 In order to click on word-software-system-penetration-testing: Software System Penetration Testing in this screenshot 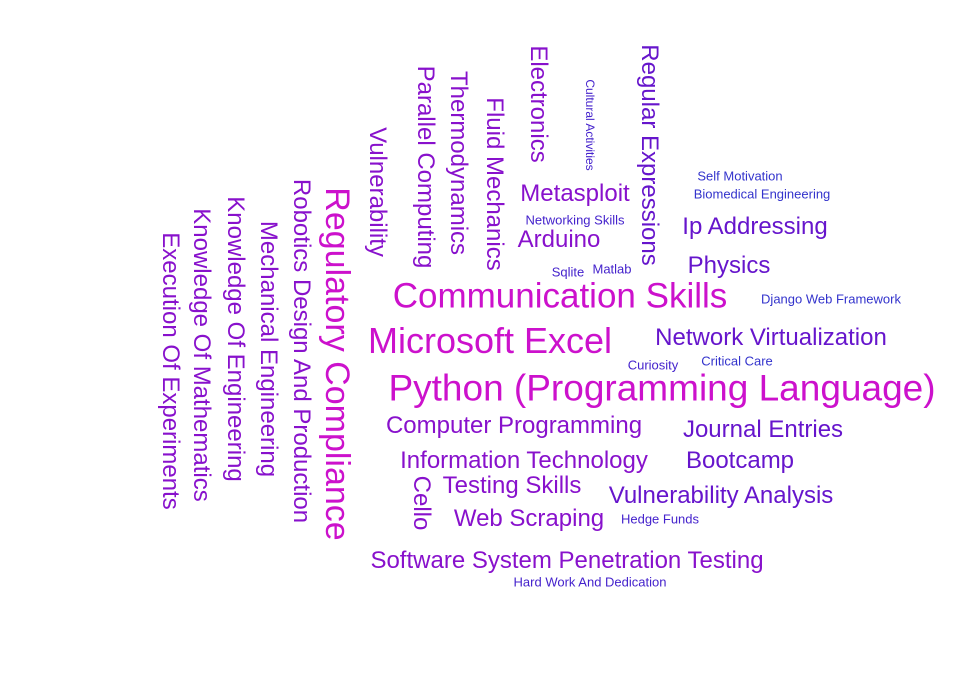, I will do `click(567, 560)`.